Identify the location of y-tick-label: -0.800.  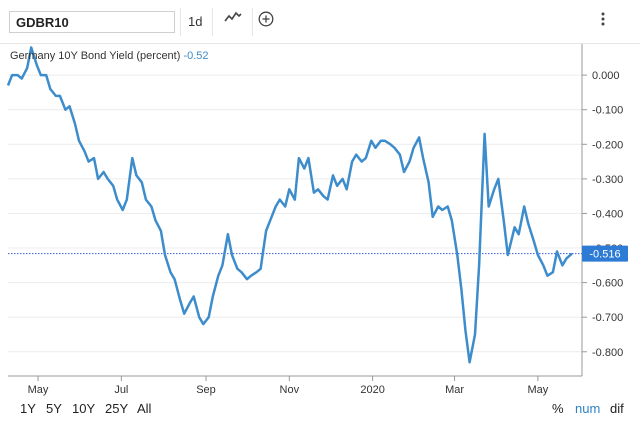
(607, 353).